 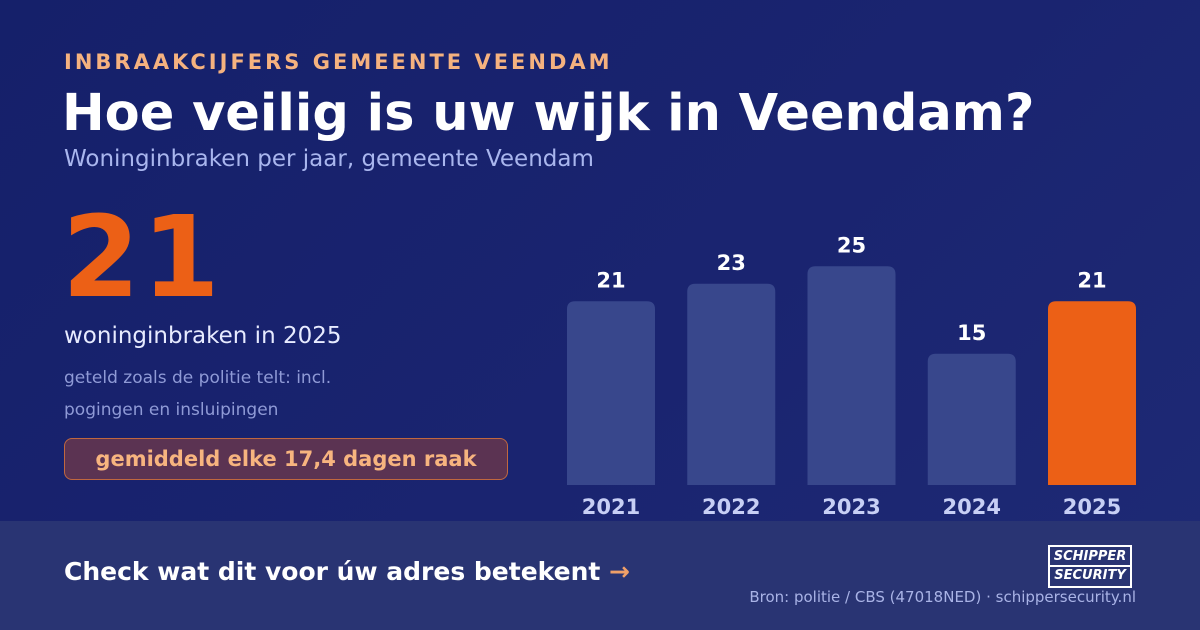 I want to click on page-title: Hoe veilig is uw wijk in Veendam?, so click(x=548, y=113).